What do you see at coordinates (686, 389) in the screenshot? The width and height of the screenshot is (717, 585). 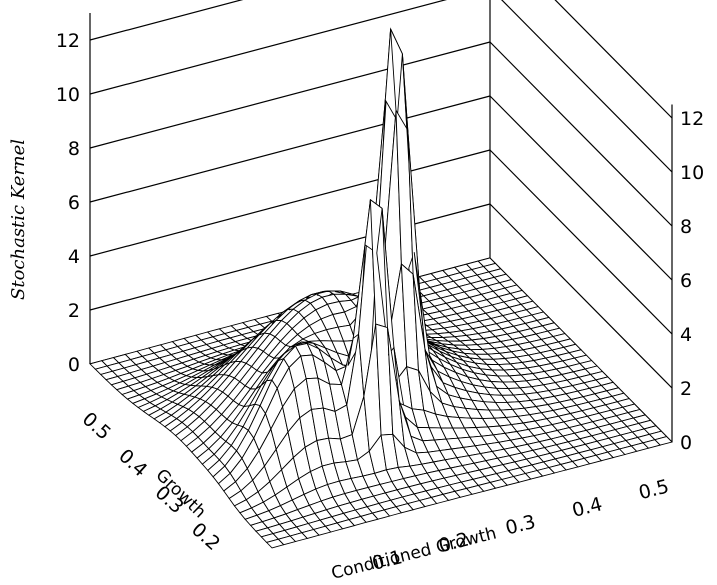 I see `z-tick-right: 2` at bounding box center [686, 389].